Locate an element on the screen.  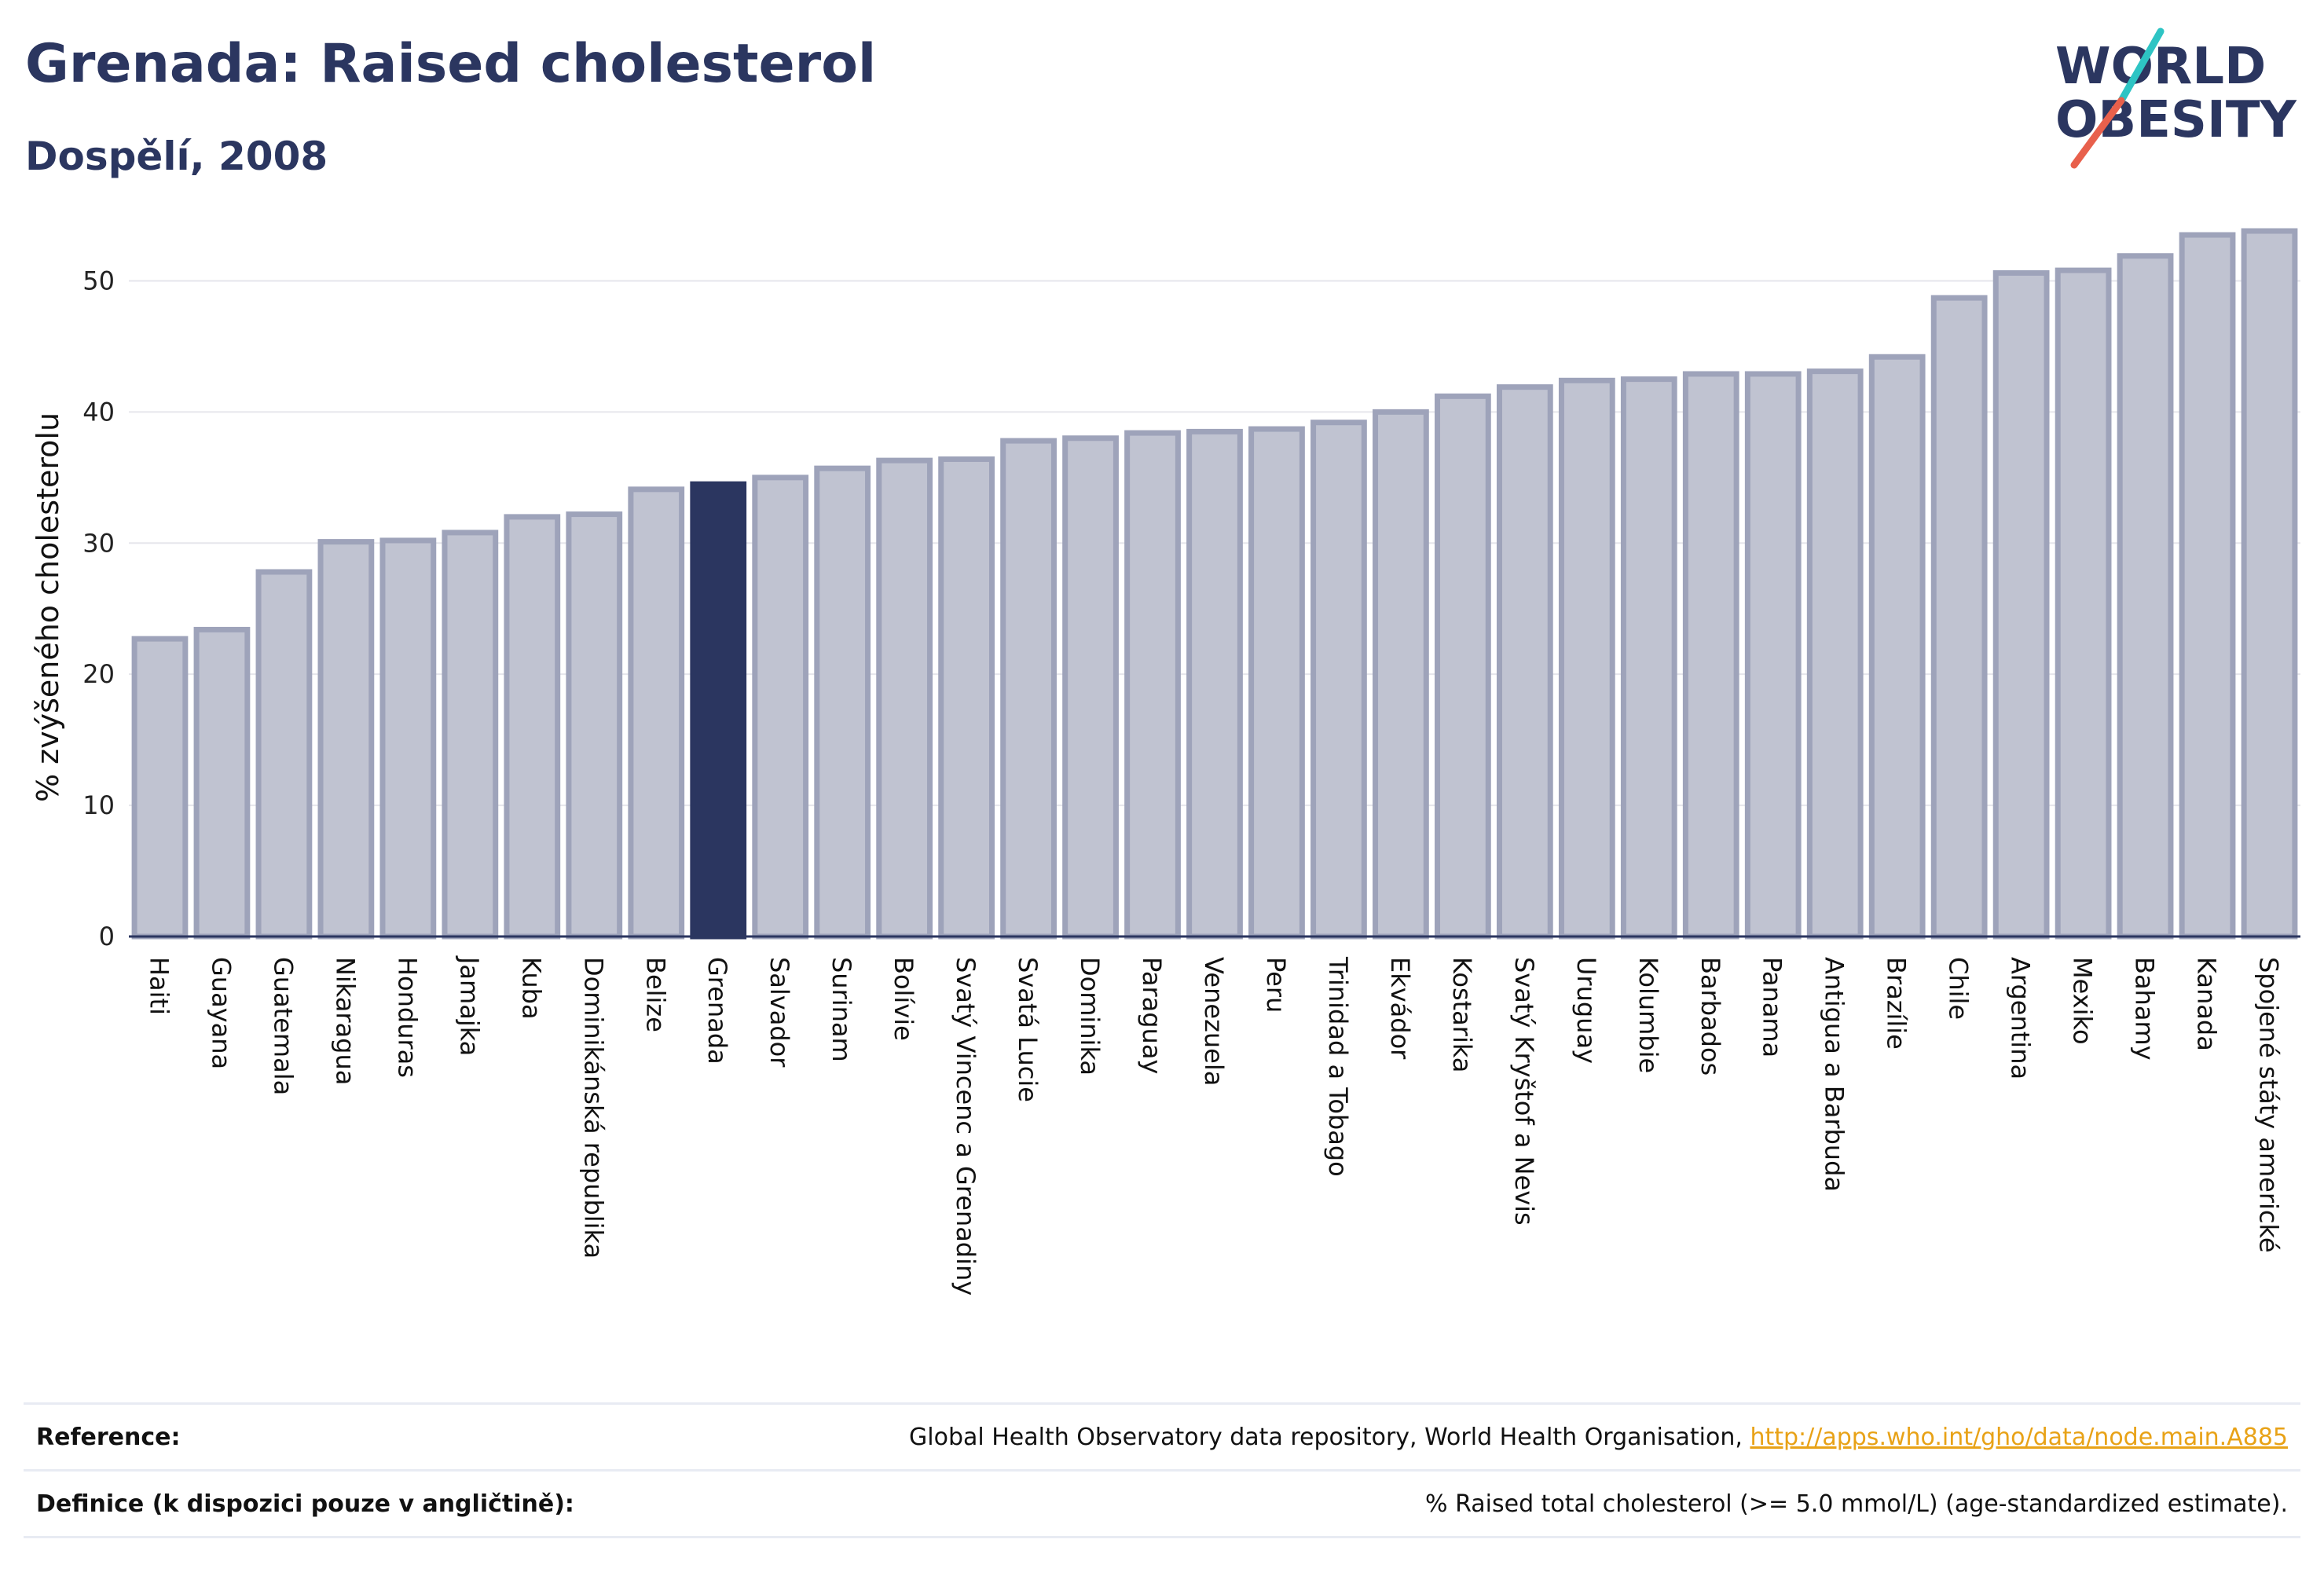
y-axis-label: % zvýšeného cholesterolu is located at coordinates (48, 607).